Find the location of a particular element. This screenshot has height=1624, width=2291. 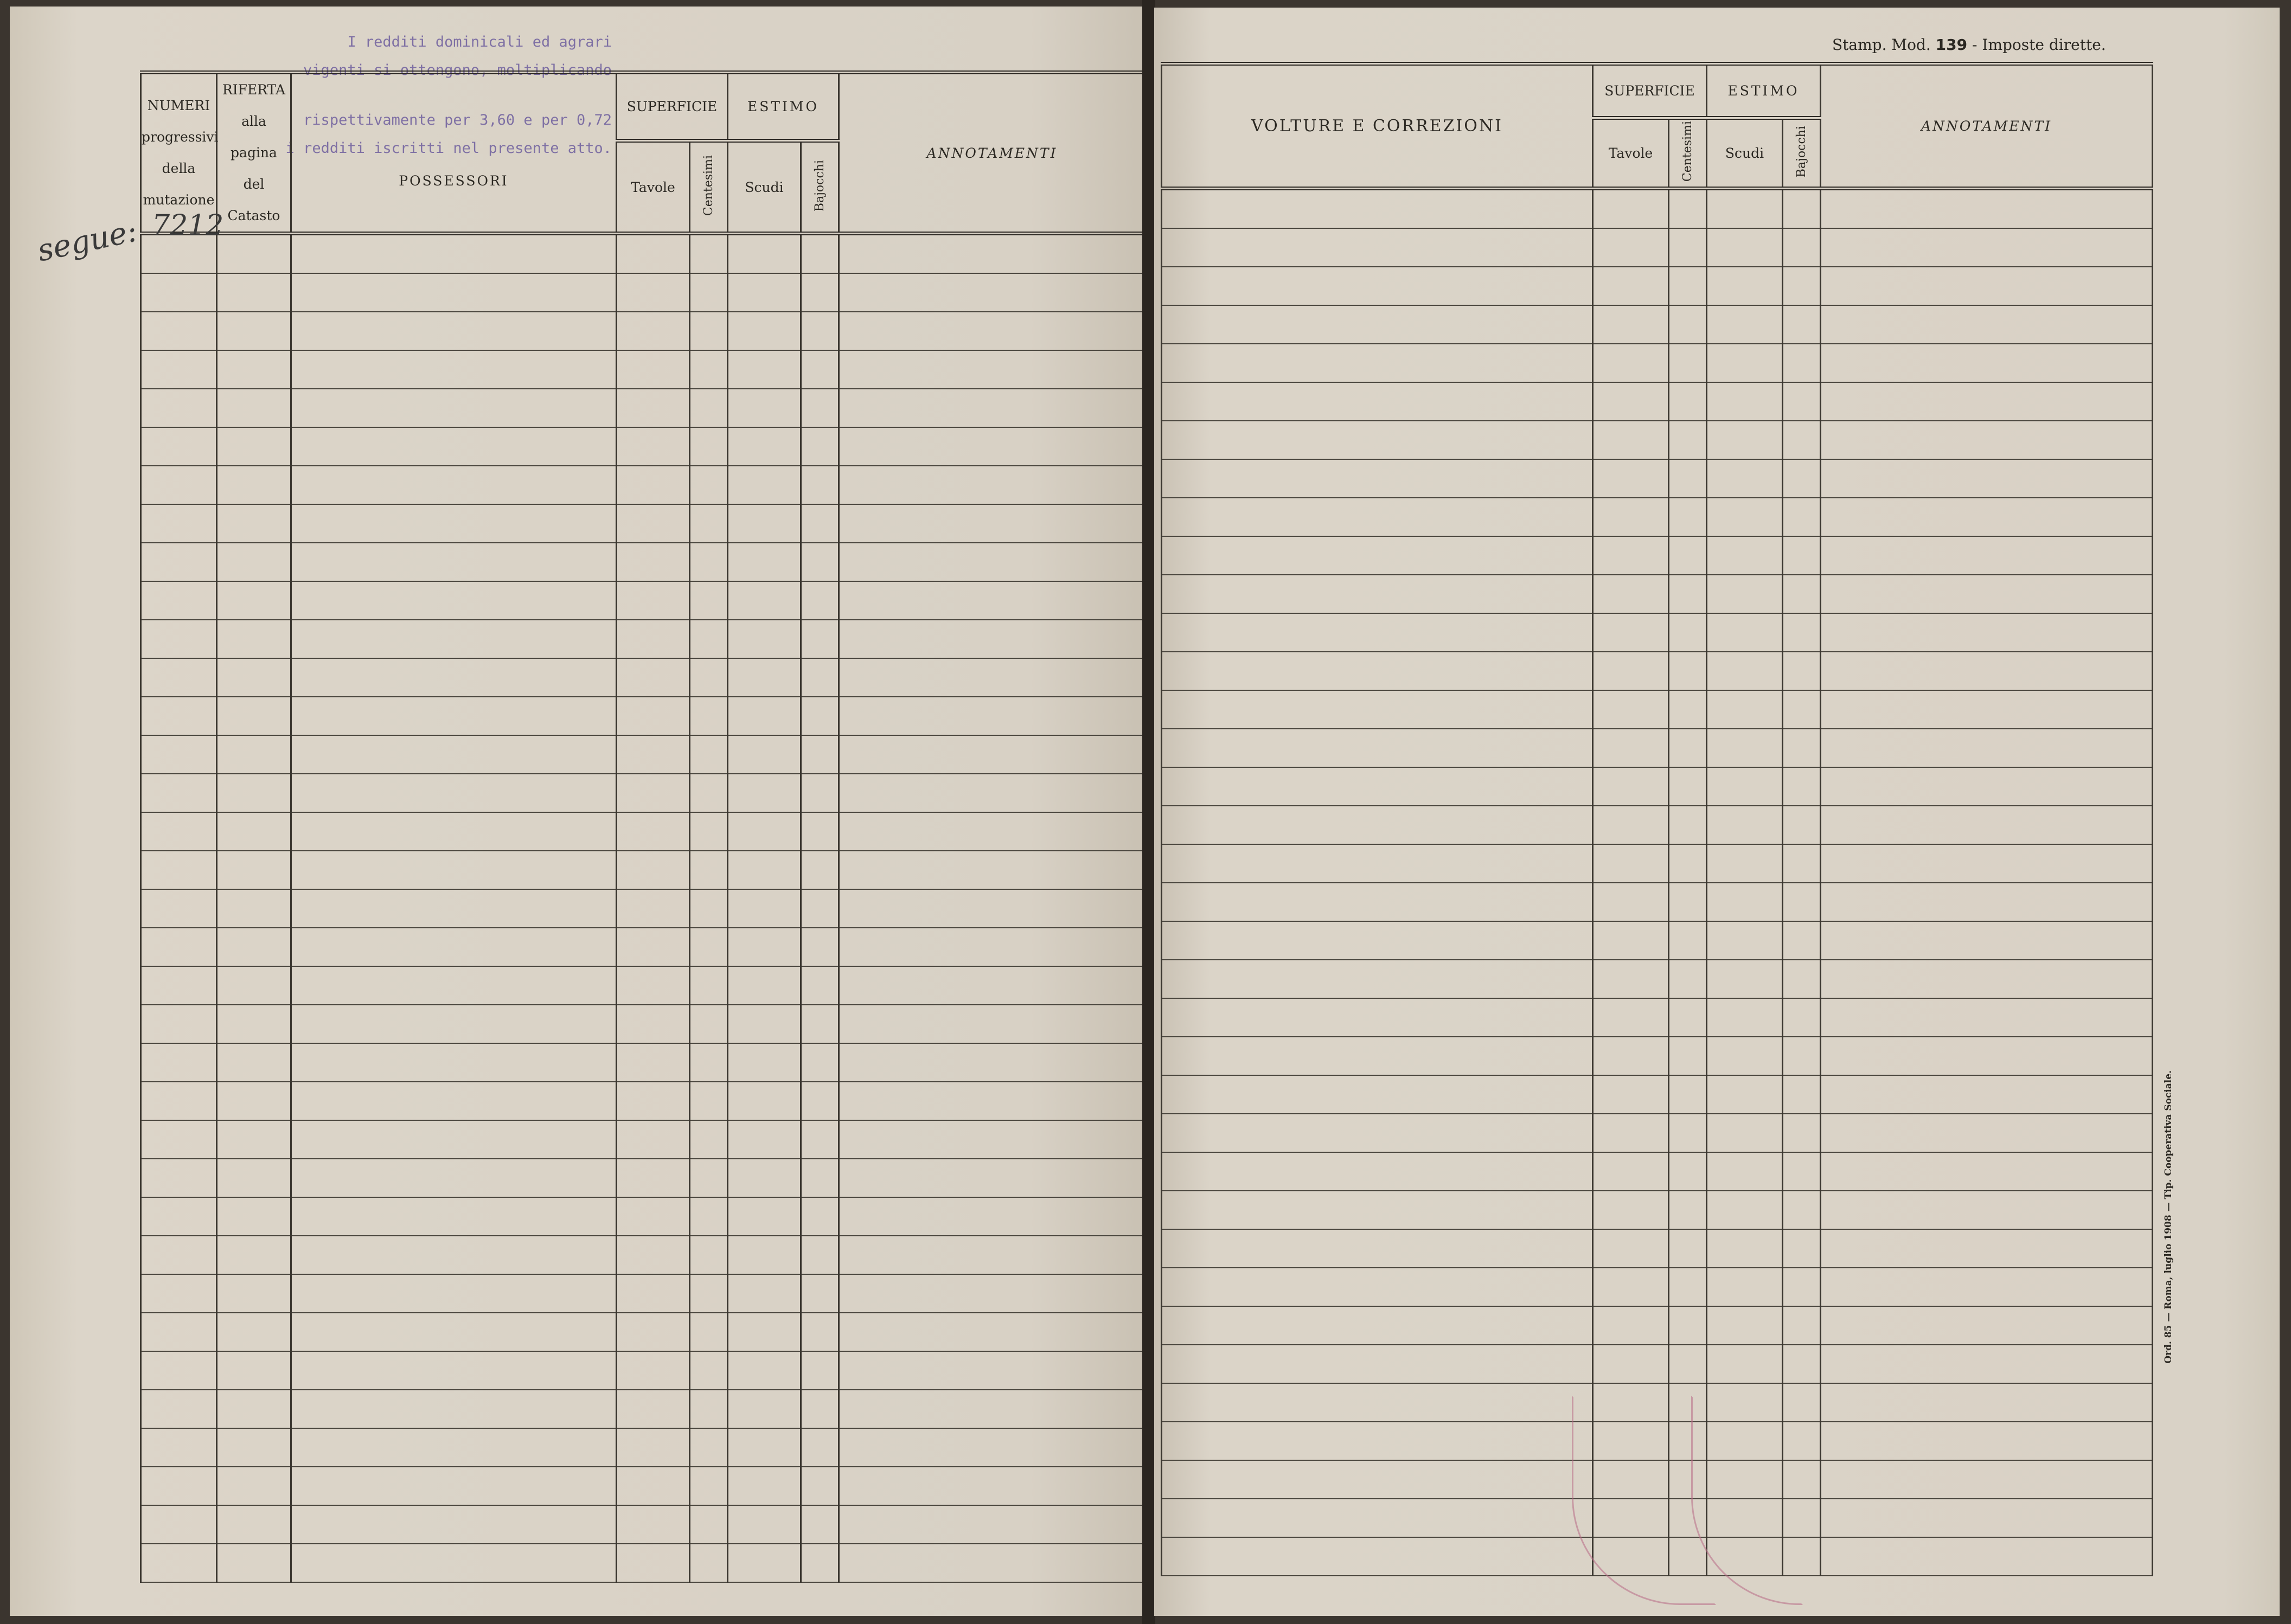

header-superficie: SUPERFICIE is located at coordinates (1649, 91).